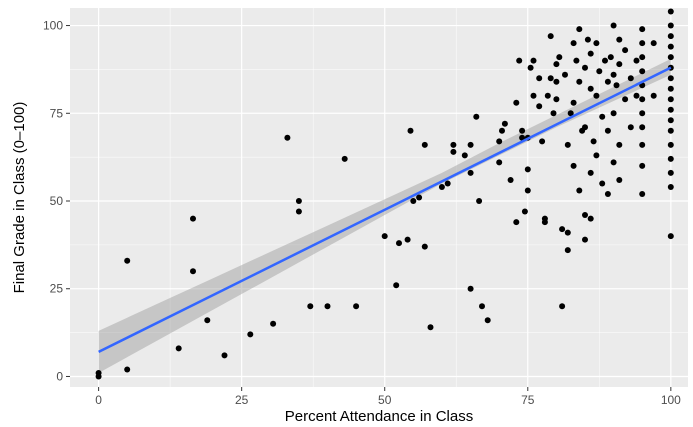  What do you see at coordinates (385, 400) in the screenshot?
I see `x-tick-label: 50` at bounding box center [385, 400].